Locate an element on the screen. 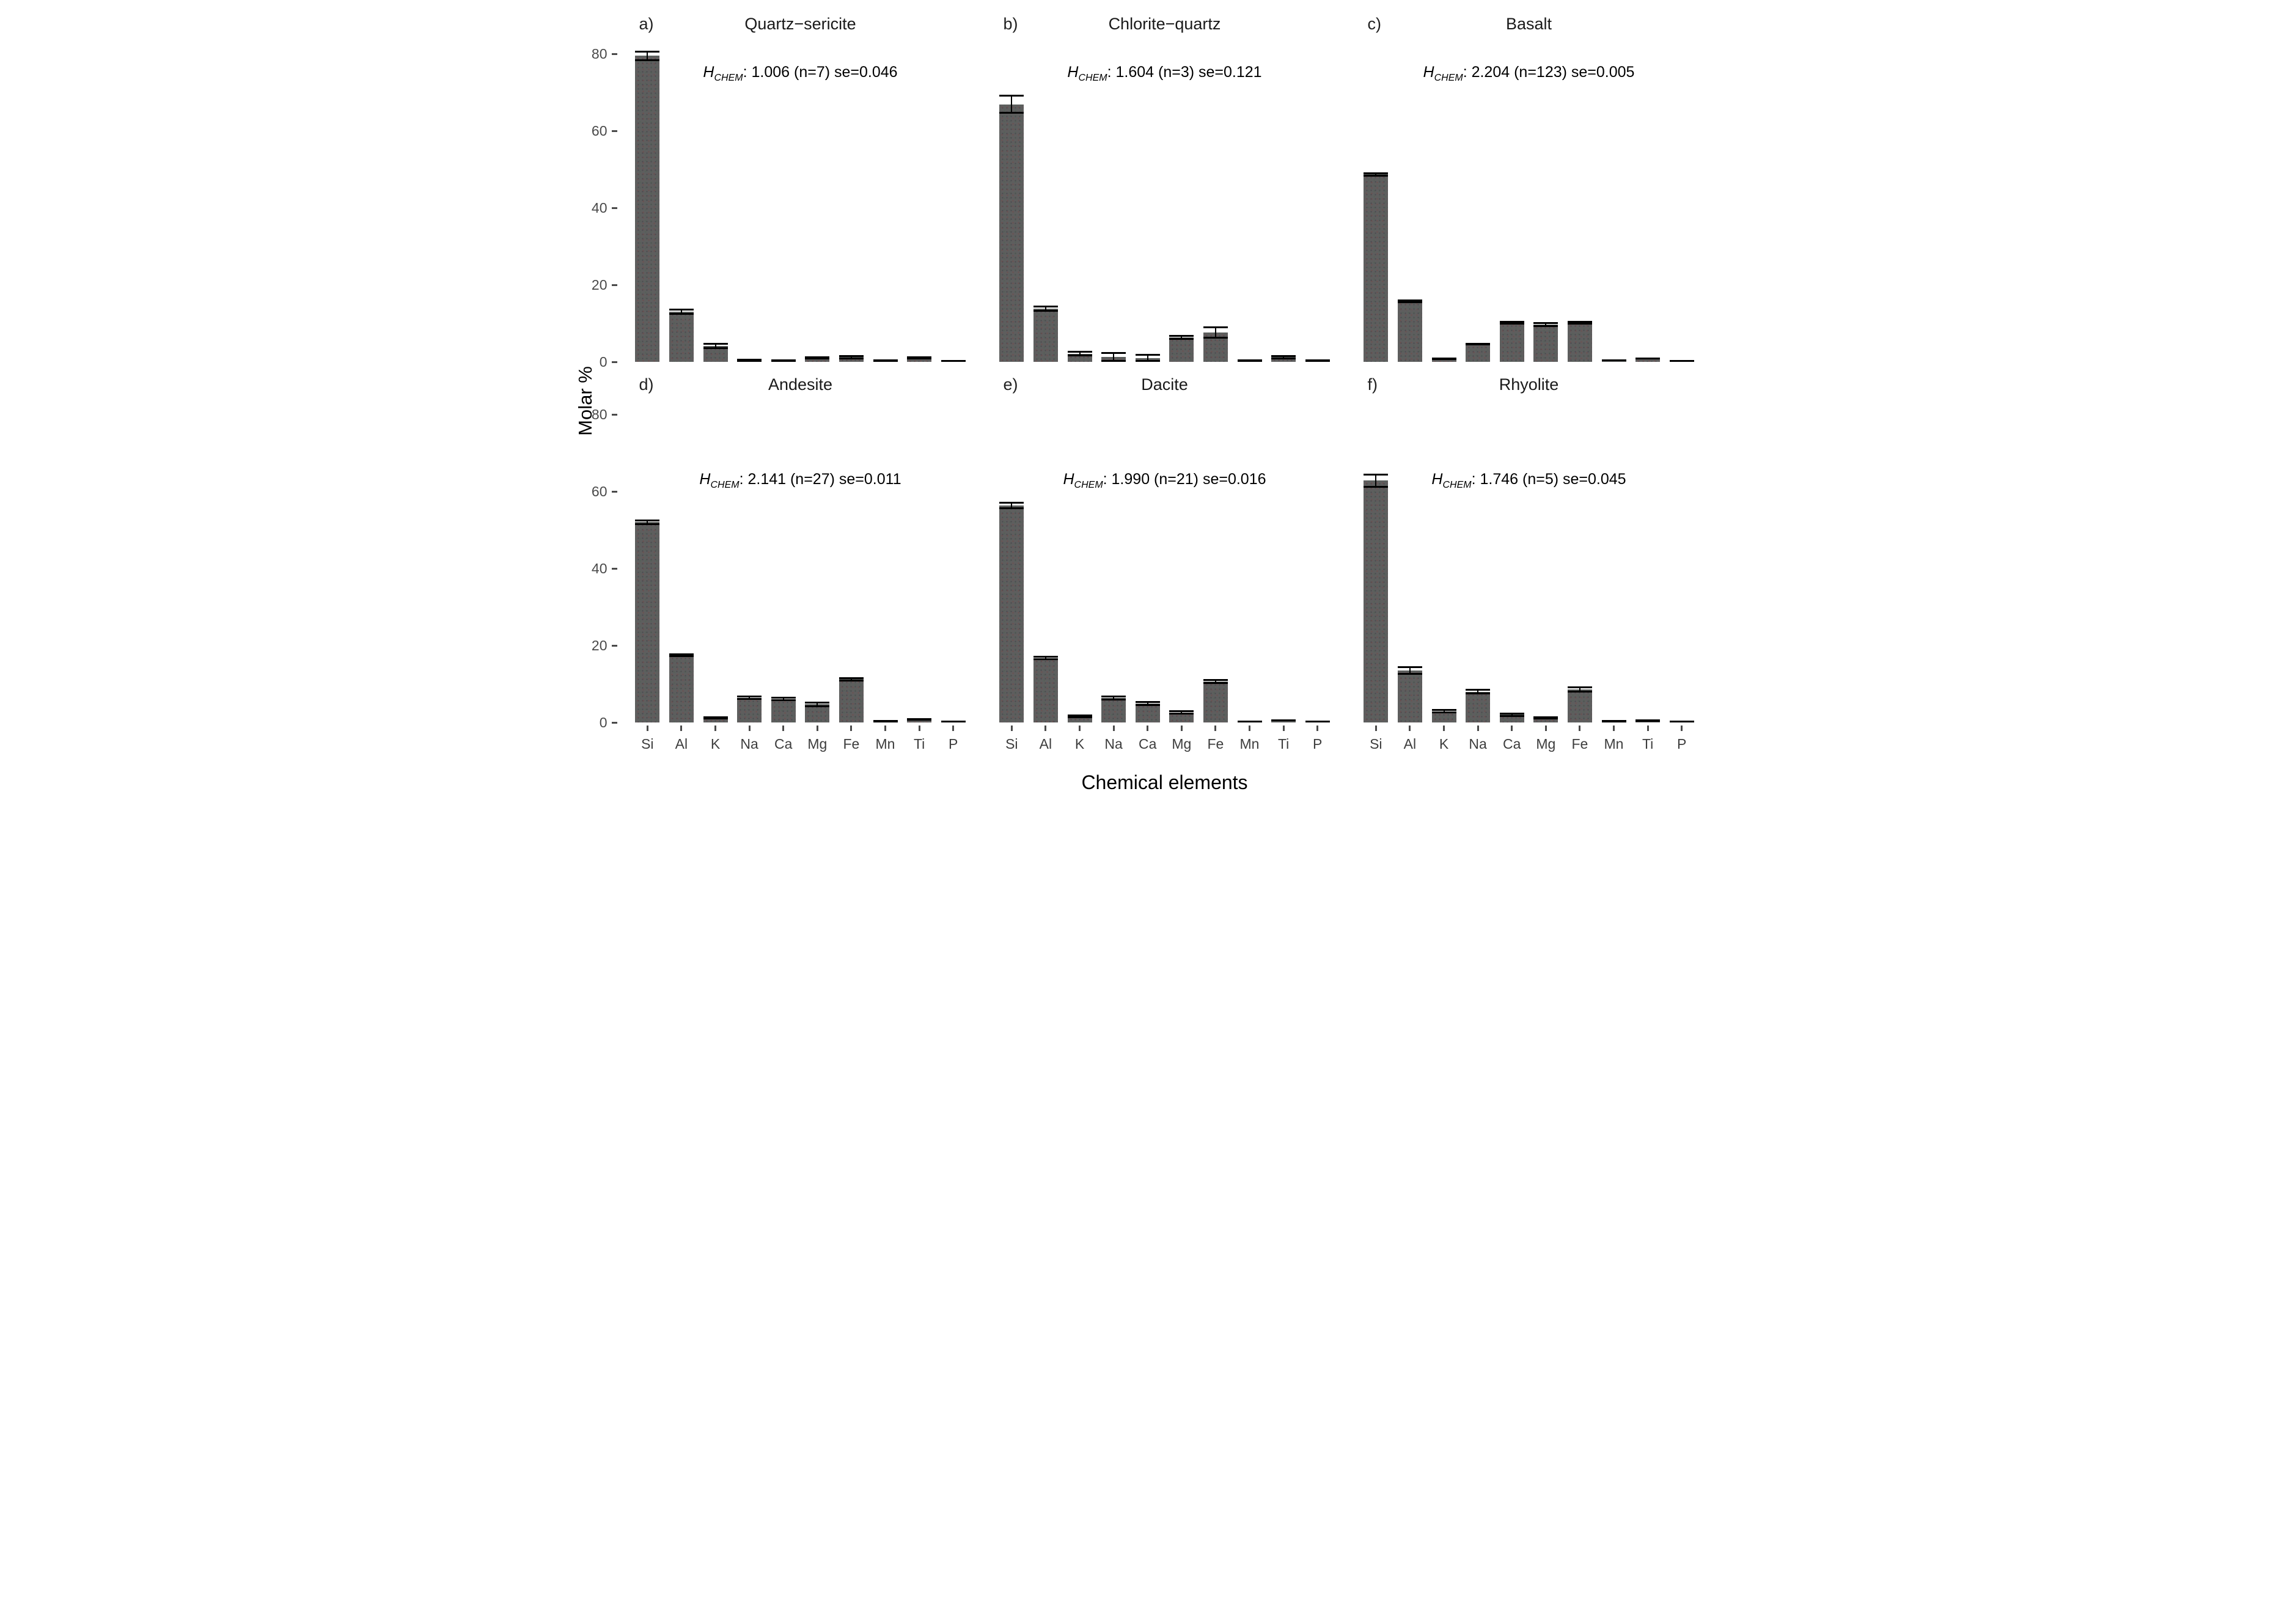 The height and width of the screenshot is (1624, 2287). hchem-annotation-f: HCHEM: 1.746 (n=5) se=0.045 is located at coordinates (1528, 480).